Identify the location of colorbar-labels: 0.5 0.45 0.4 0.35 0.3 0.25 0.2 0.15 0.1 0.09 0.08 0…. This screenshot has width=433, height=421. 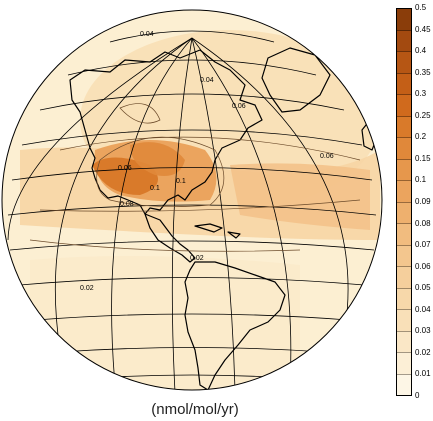
(424, 202).